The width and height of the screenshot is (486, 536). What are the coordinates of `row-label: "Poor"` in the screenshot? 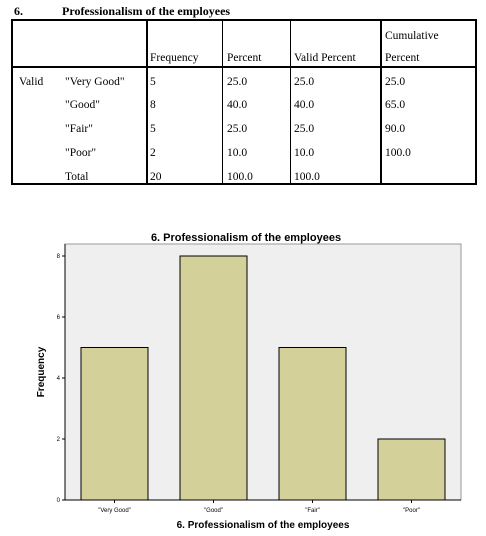 It's located at (81, 153).